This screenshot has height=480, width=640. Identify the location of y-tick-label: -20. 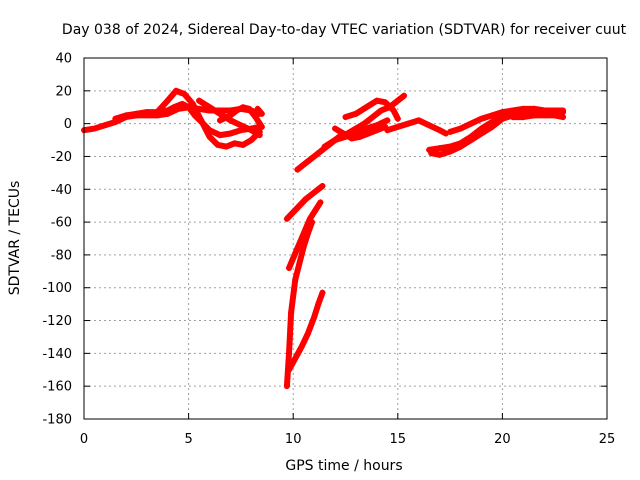
(61, 157).